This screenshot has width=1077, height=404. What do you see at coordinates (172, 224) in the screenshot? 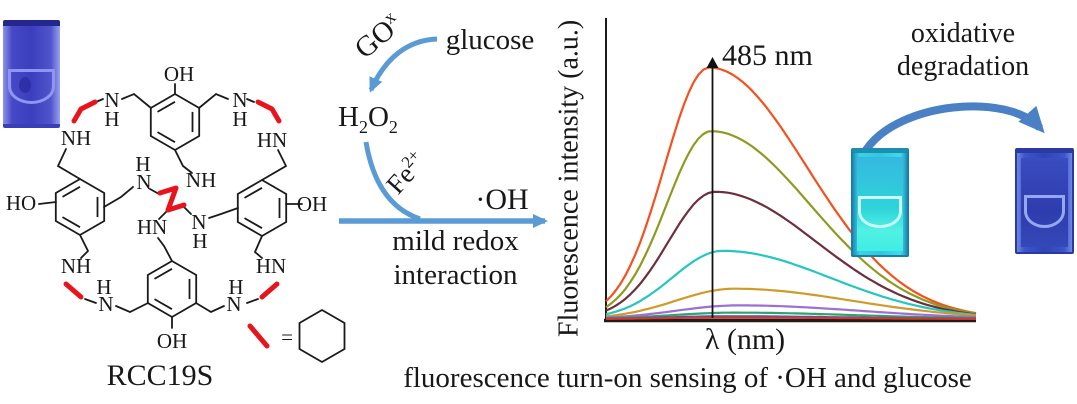
I see `red-cyclohexane-bonds` at bounding box center [172, 224].